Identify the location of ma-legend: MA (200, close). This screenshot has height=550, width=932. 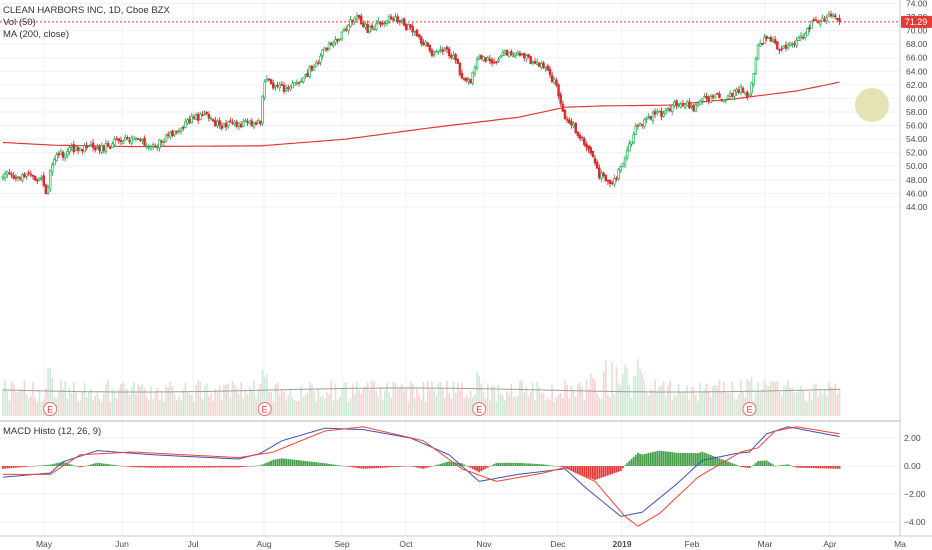
(36, 34).